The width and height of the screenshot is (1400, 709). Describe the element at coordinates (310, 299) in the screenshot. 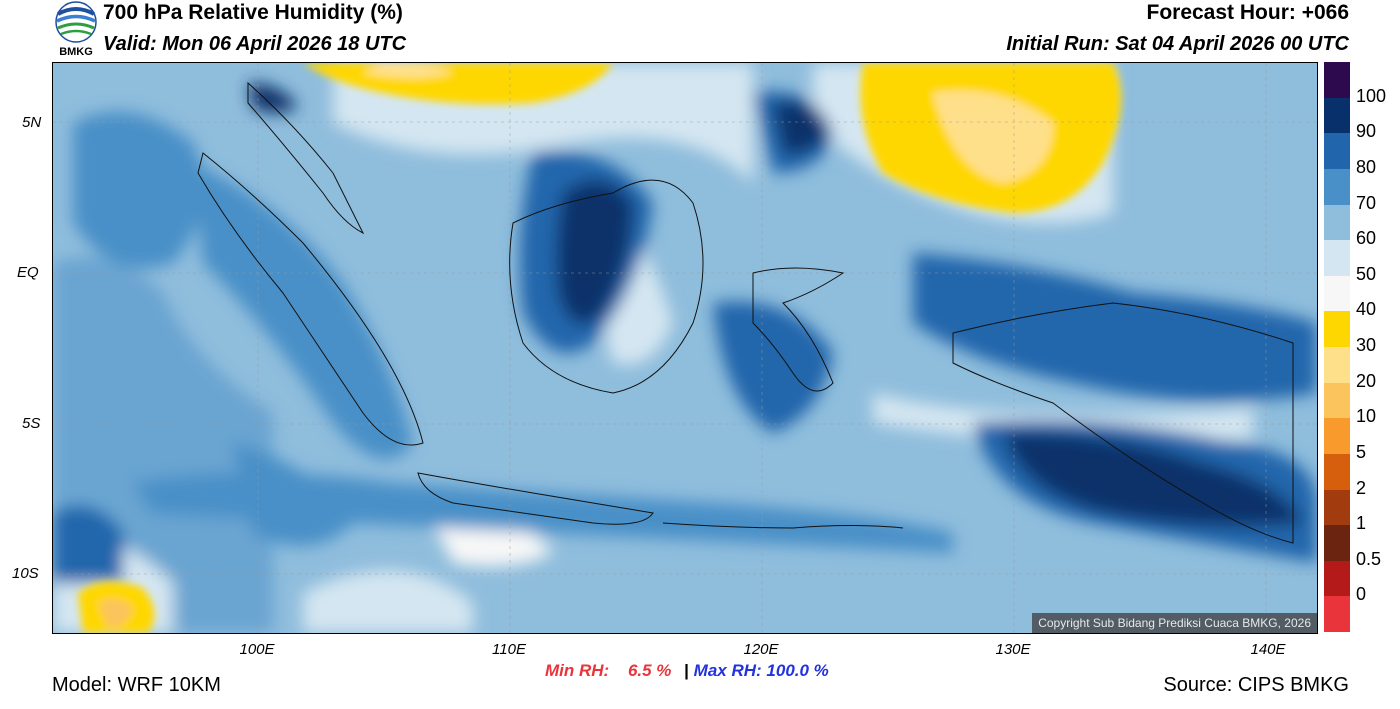

I see `sumatra-outline` at that location.